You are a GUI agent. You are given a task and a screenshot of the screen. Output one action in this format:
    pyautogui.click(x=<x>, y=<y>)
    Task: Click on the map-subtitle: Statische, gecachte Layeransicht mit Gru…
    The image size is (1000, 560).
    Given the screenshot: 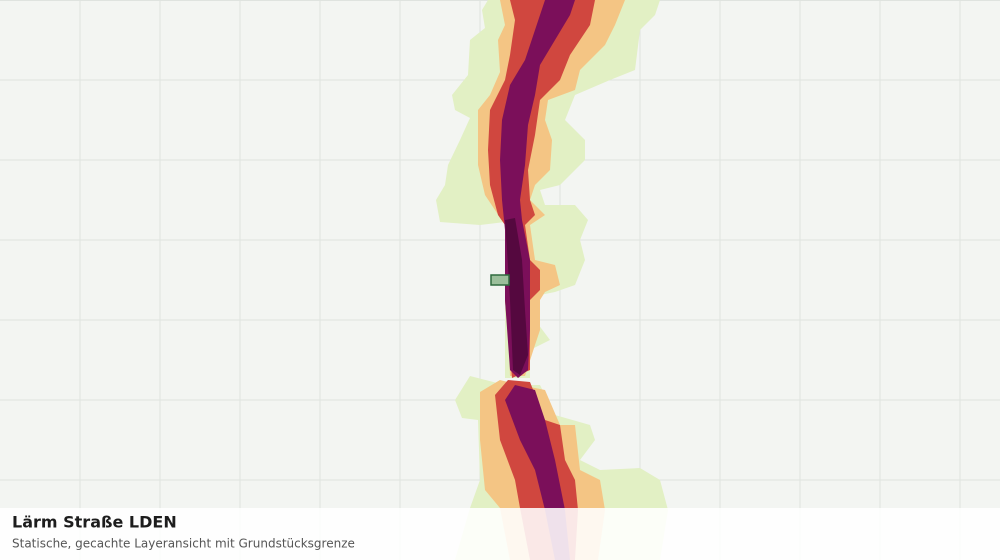 What is the action you would take?
    pyautogui.click(x=183, y=544)
    